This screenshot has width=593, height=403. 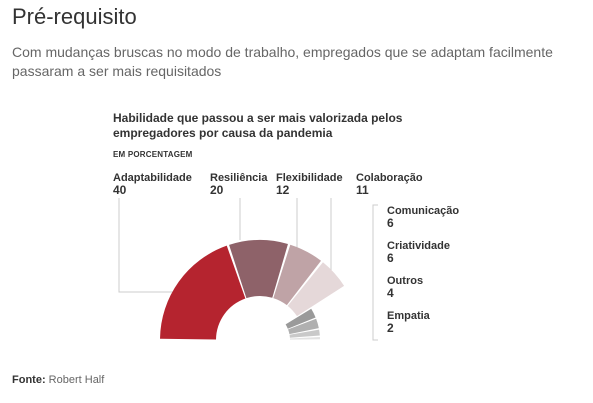 I want to click on label-name: Comunicação, so click(x=423, y=211).